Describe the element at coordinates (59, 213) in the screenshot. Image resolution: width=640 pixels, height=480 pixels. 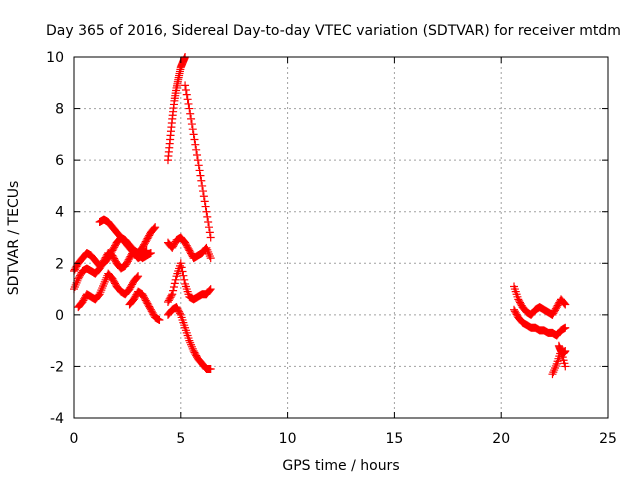
I see `y-tick-label: 4` at that location.